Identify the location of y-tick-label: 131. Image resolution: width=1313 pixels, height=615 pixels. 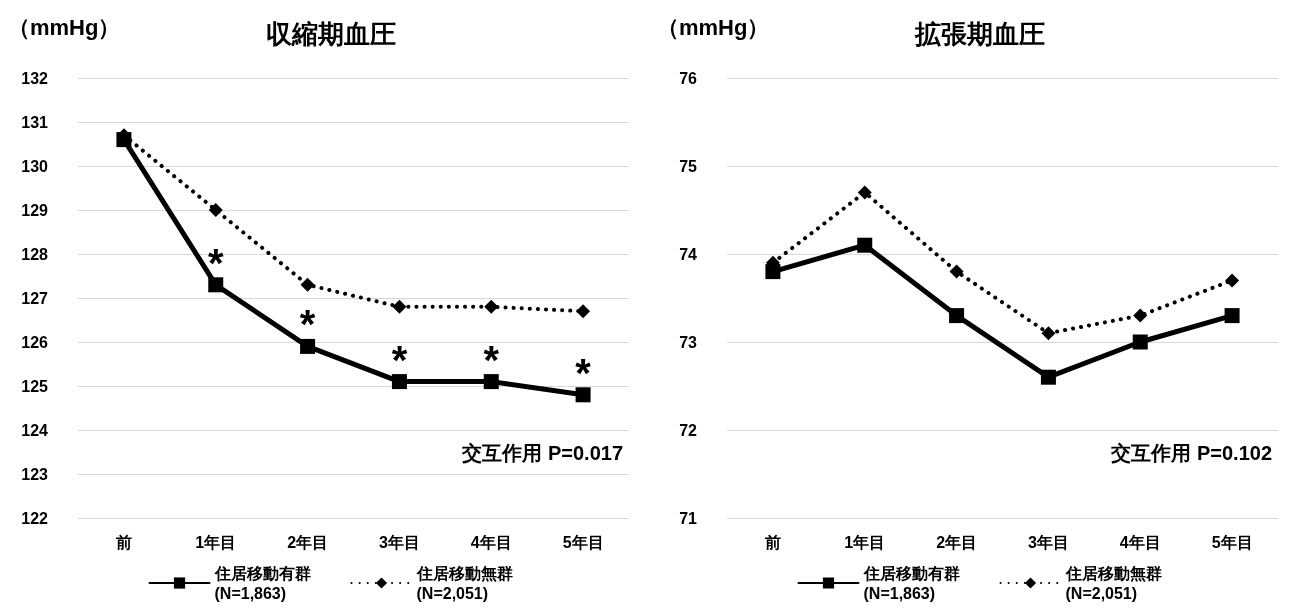
(35, 122).